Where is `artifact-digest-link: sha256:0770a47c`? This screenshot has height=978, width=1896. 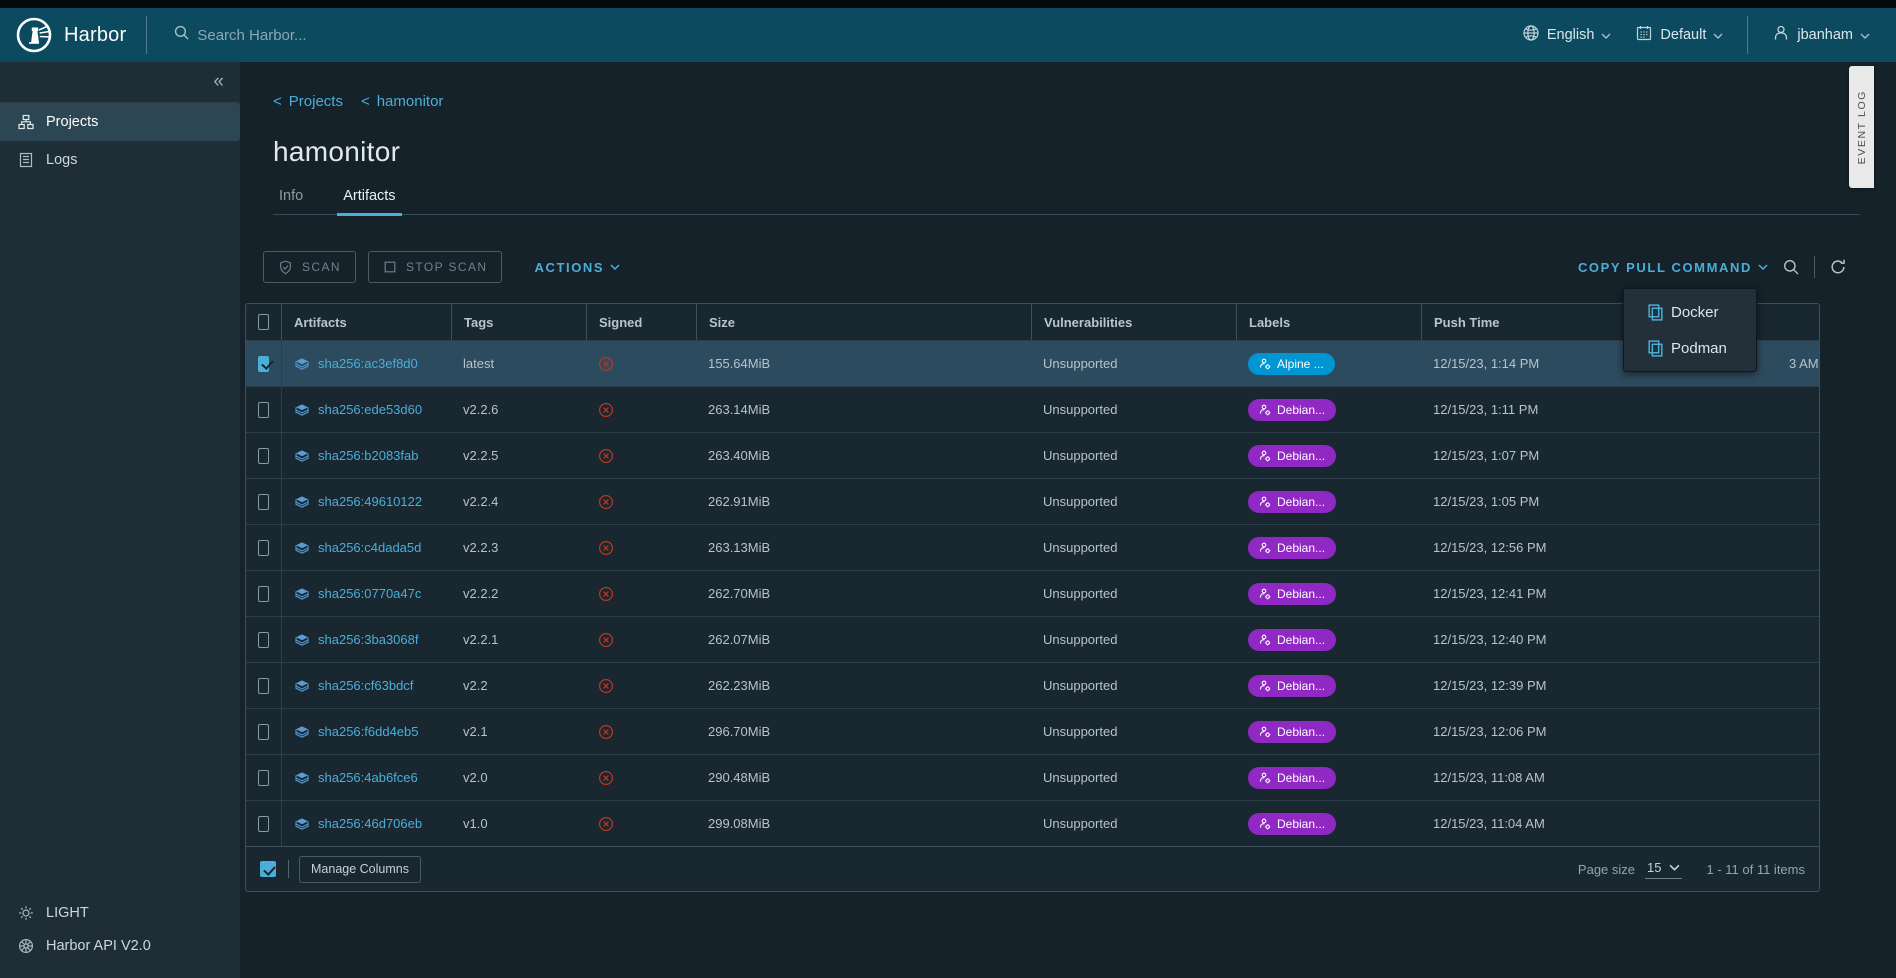
artifact-digest-link: sha256:0770a47c is located at coordinates (370, 593).